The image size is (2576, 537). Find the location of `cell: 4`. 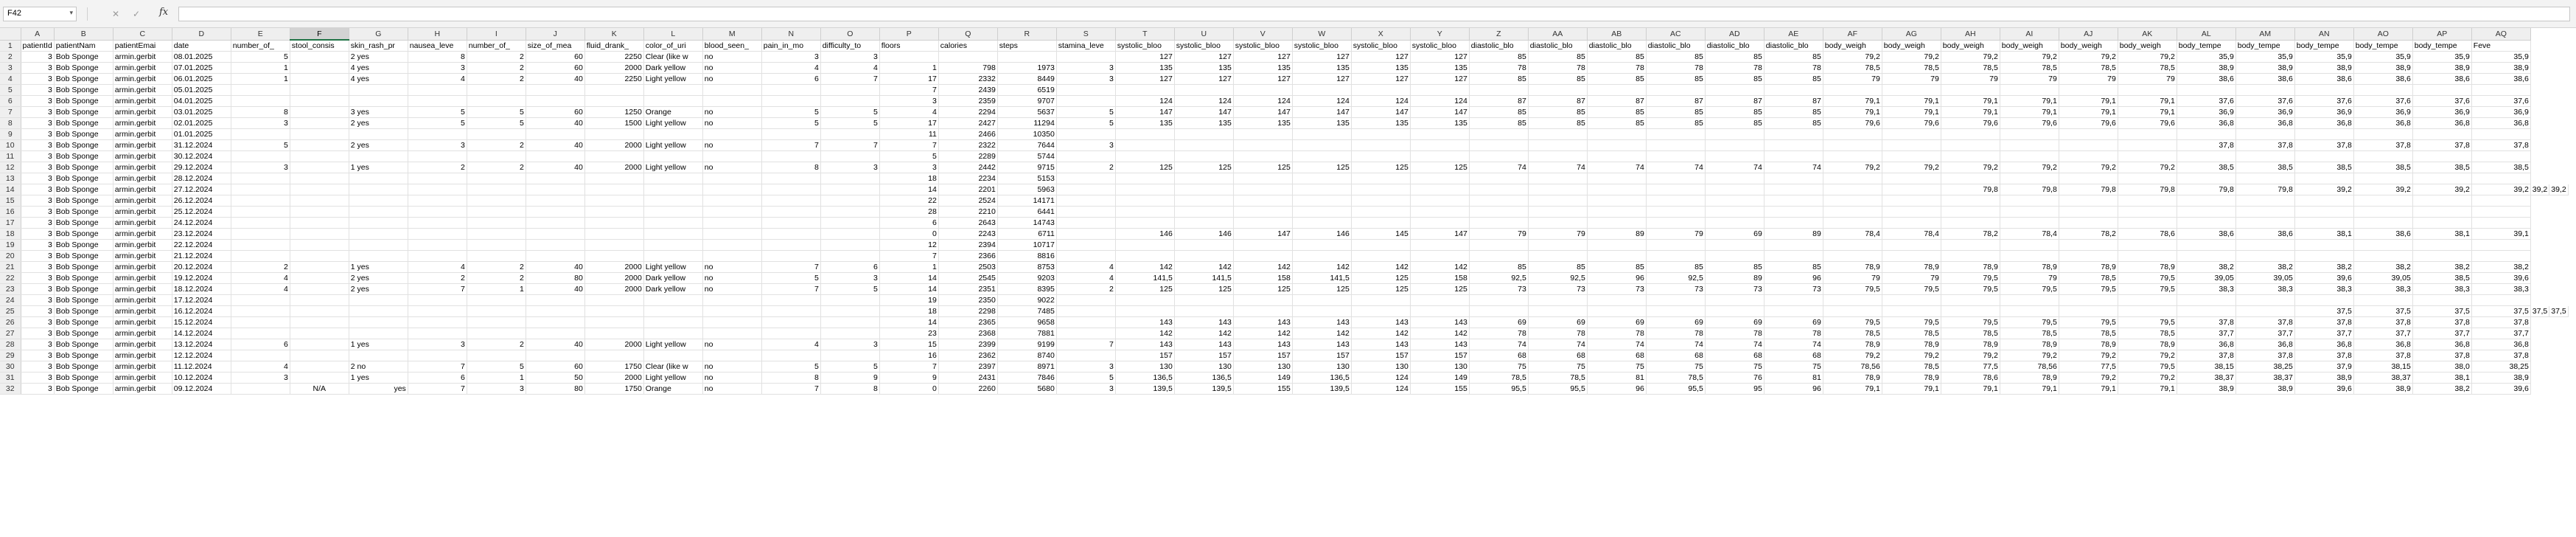

cell: 4 is located at coordinates (260, 278).